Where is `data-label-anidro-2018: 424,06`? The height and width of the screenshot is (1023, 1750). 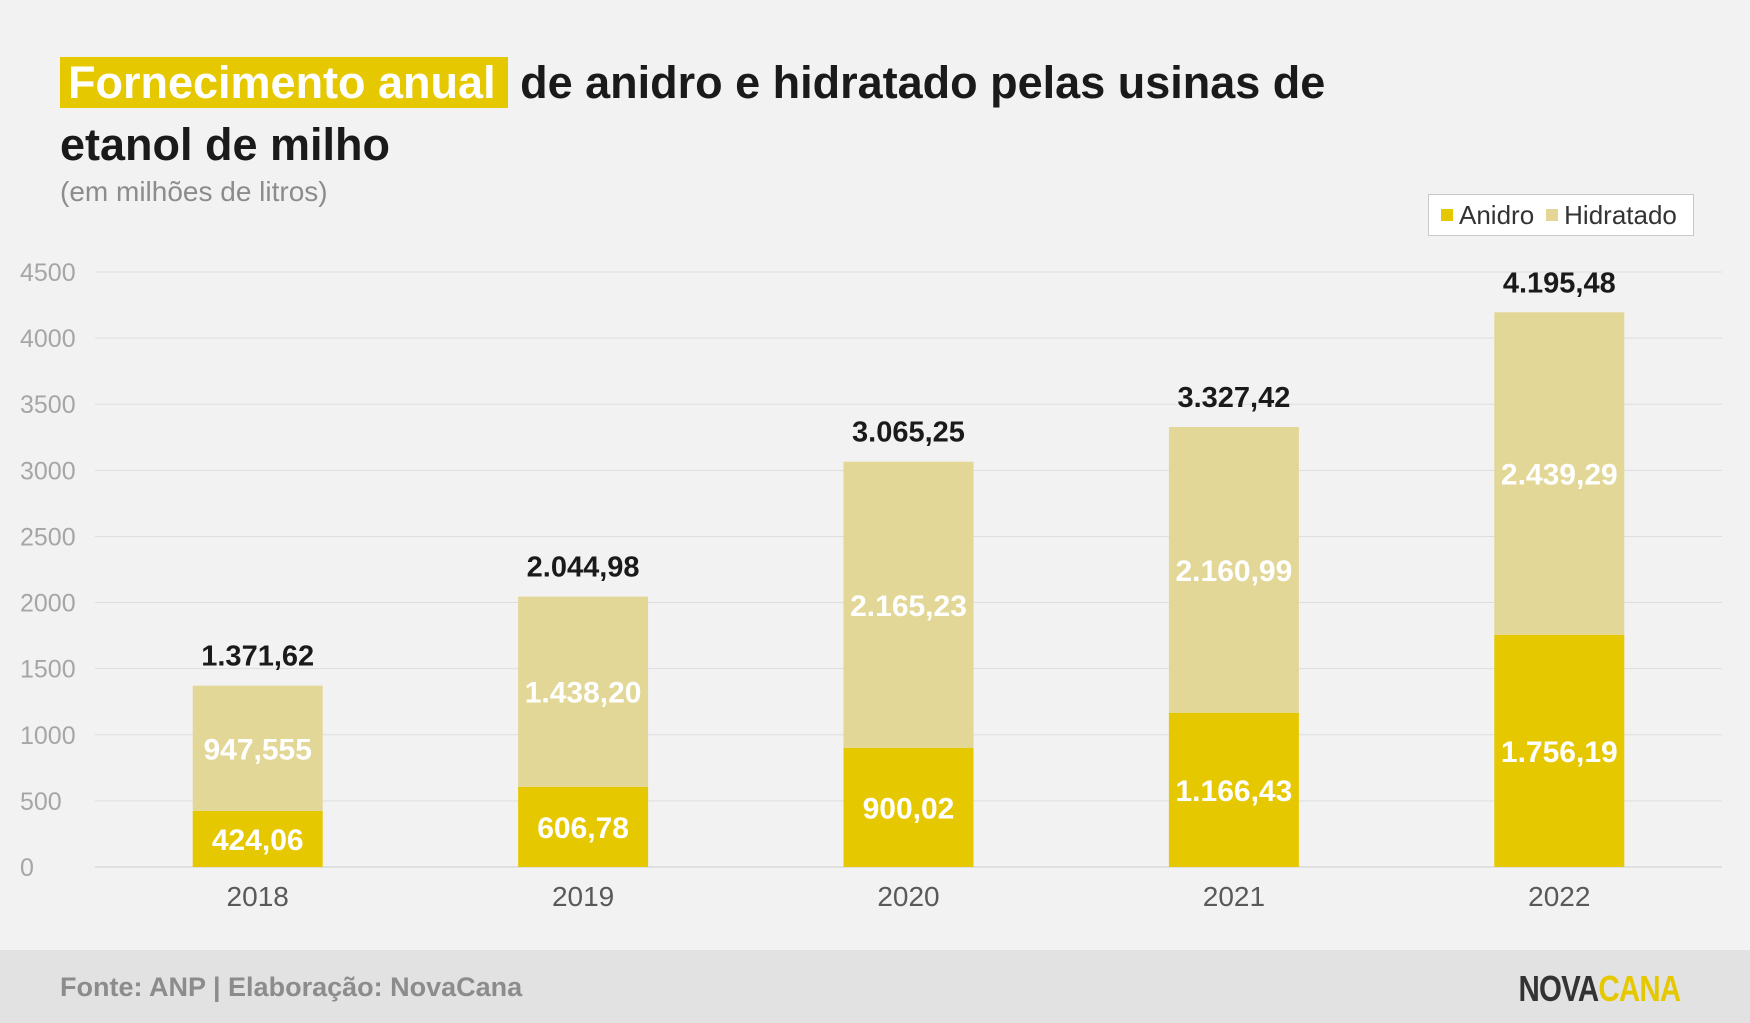 data-label-anidro-2018: 424,06 is located at coordinates (258, 840).